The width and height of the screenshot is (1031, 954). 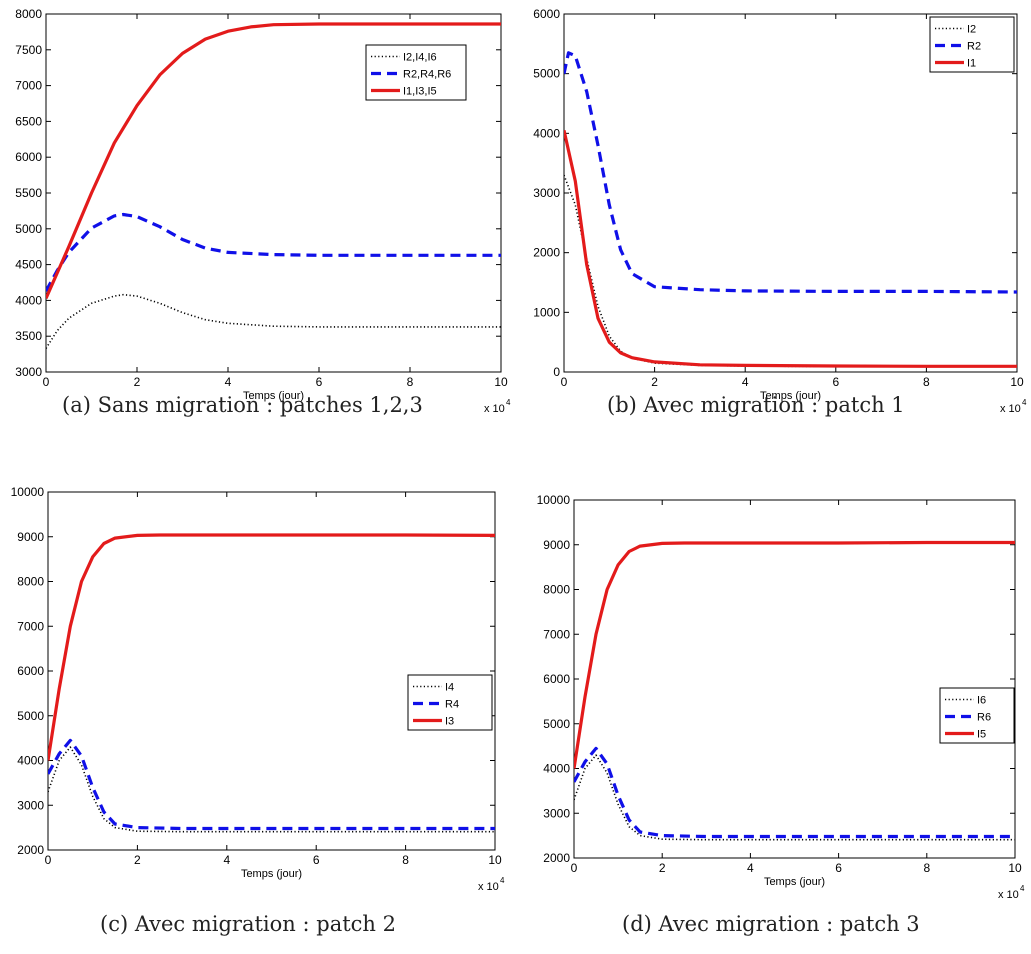 I want to click on series-line-r6, so click(x=794, y=792).